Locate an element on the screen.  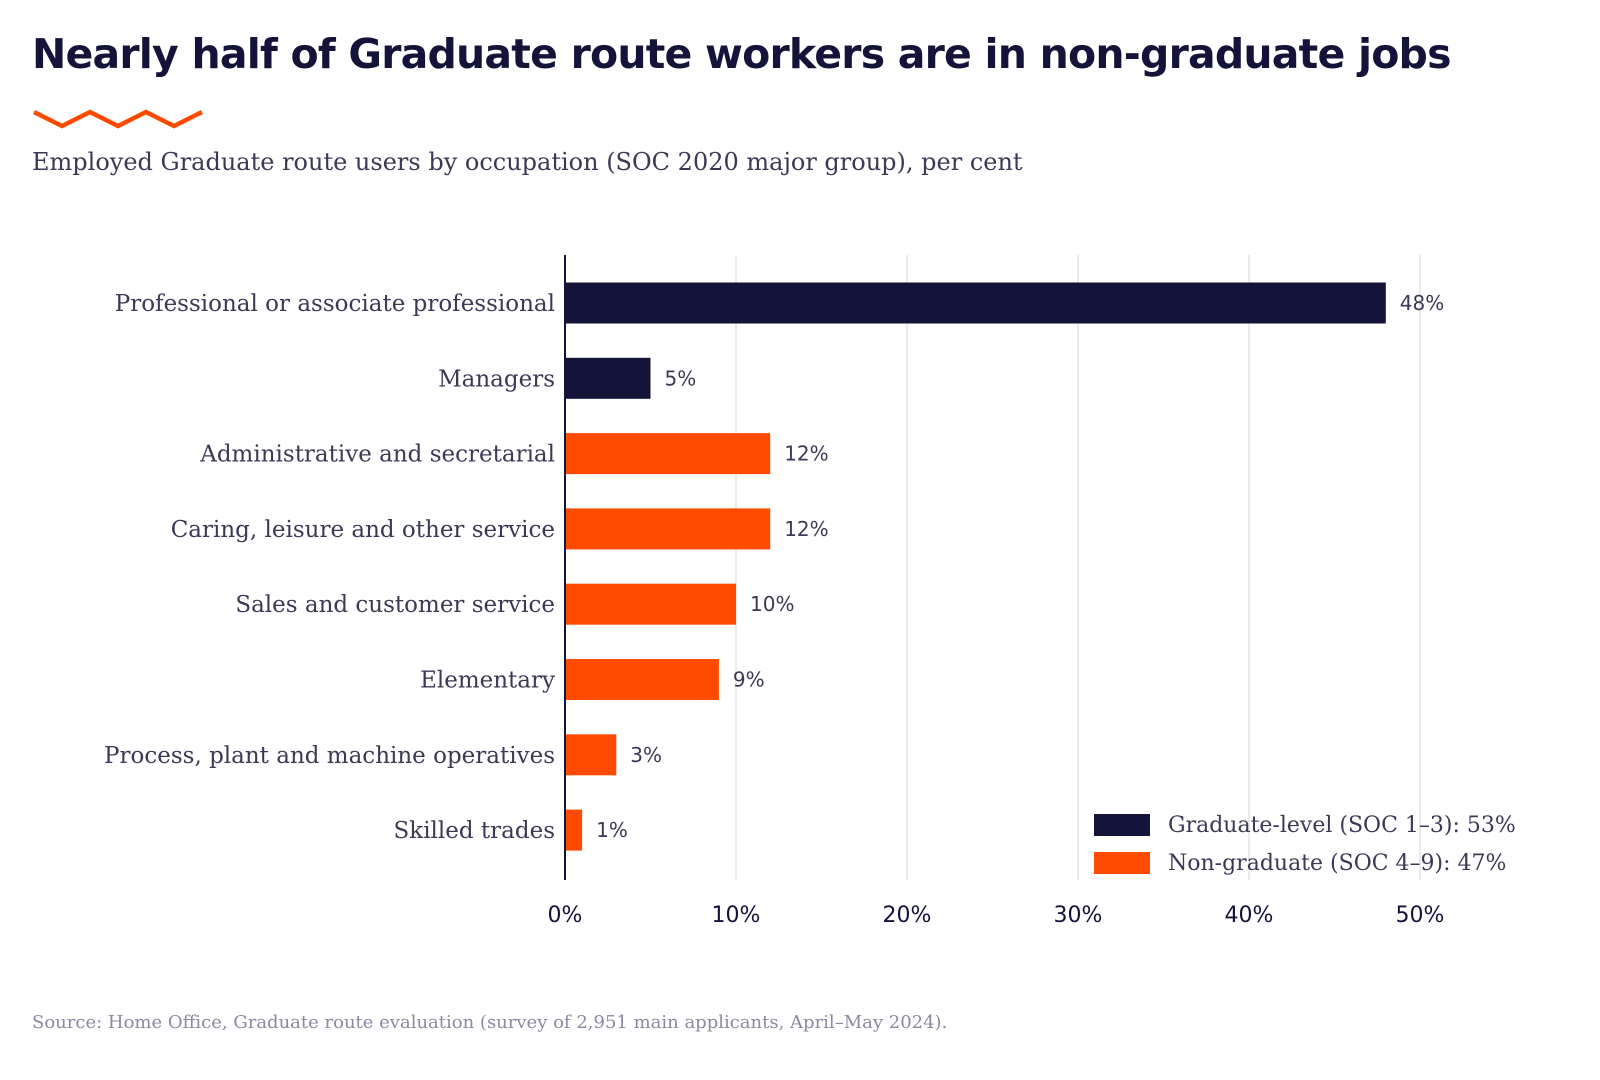
data-label: 10% is located at coordinates (772, 604).